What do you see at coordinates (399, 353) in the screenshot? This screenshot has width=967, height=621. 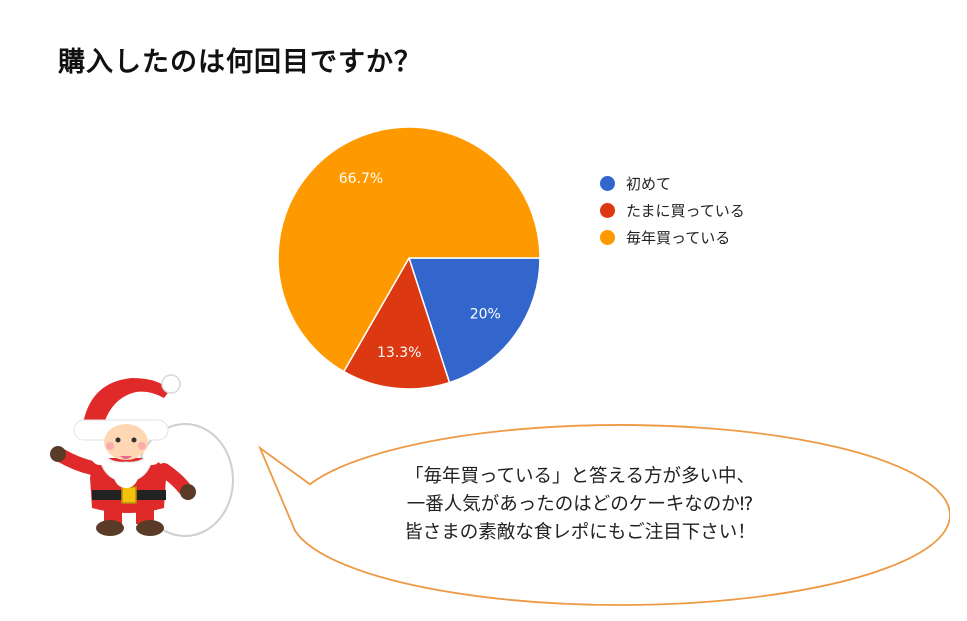 I see `slice-label: 13.3%` at bounding box center [399, 353].